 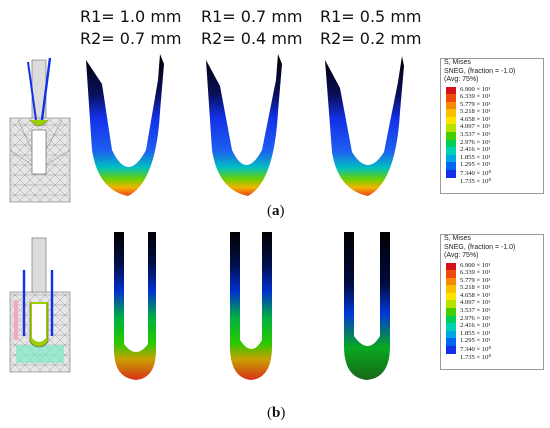 What do you see at coordinates (131, 28) in the screenshot?
I see `header-col-1: R1= 1.0 mm R2= 0.7 mm` at bounding box center [131, 28].